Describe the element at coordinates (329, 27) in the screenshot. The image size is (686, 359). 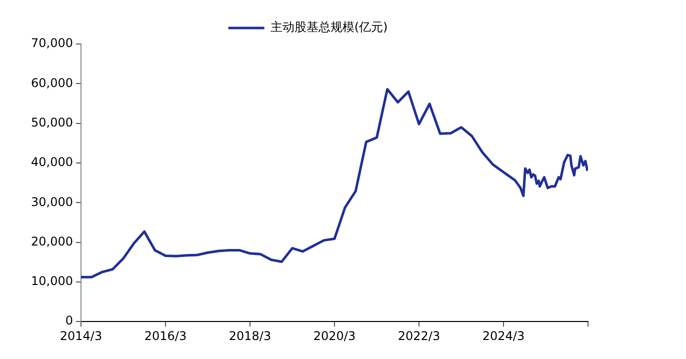
I see `legend-label: 主动股基总规模(亿元)` at that location.